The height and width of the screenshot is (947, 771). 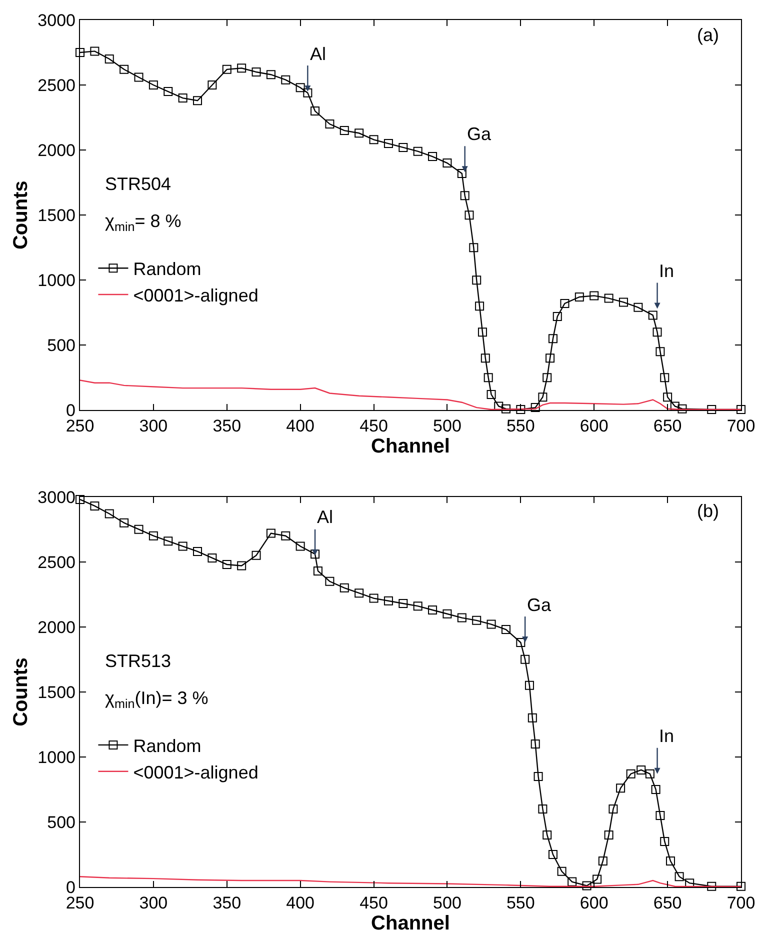 I want to click on x-tick-label: 450, so click(x=374, y=903).